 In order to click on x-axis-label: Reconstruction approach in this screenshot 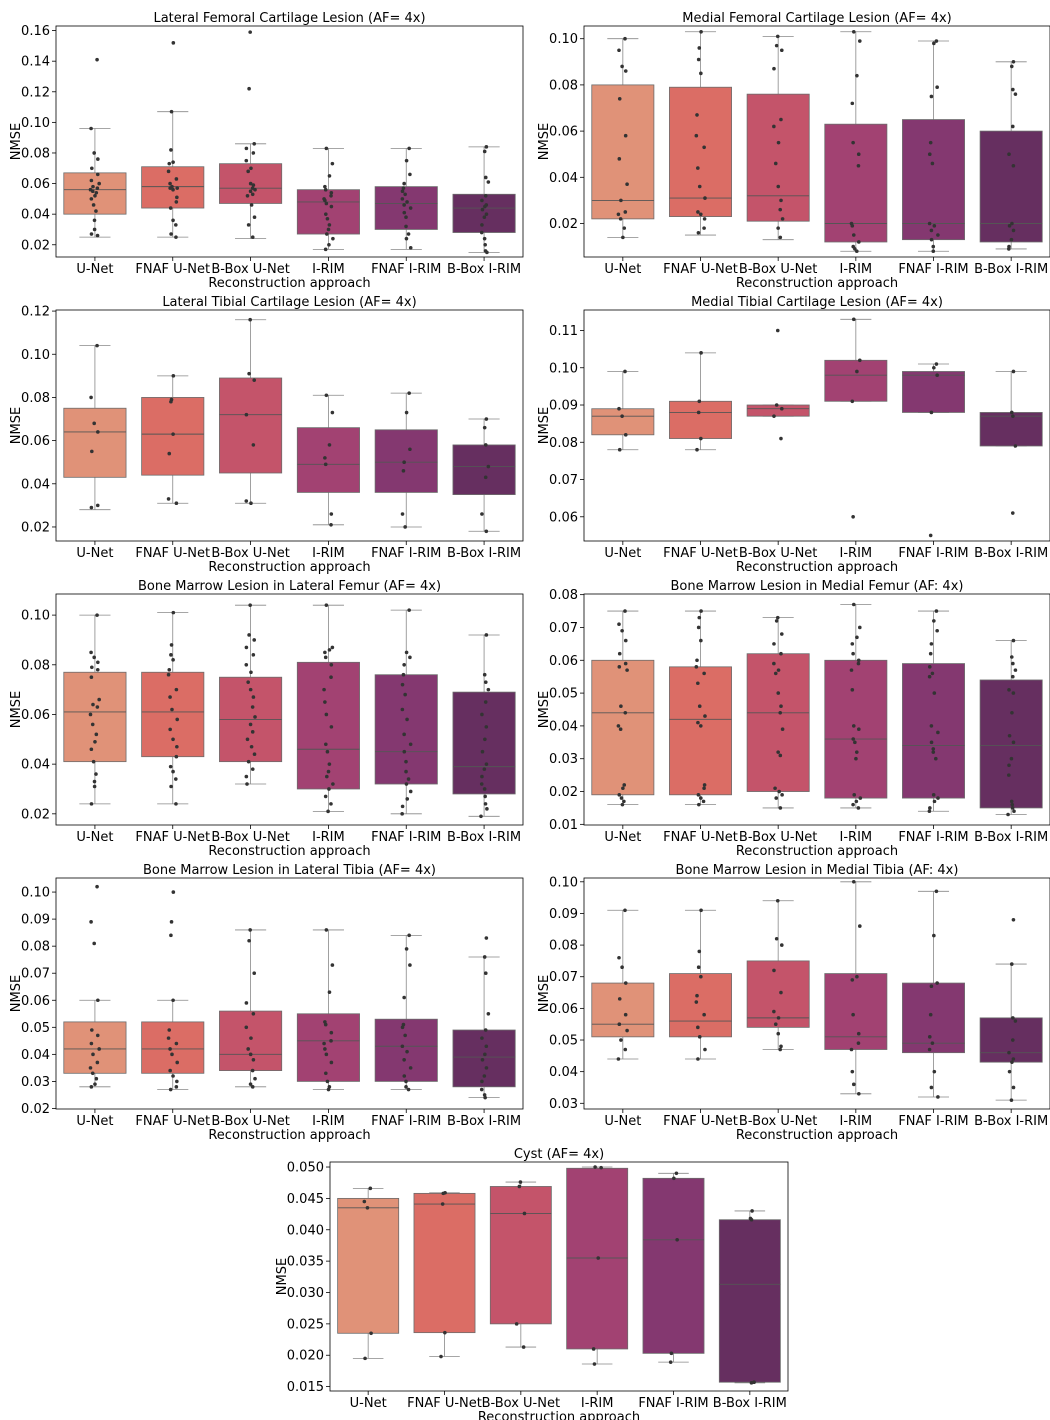, I will do `click(289, 1135)`.